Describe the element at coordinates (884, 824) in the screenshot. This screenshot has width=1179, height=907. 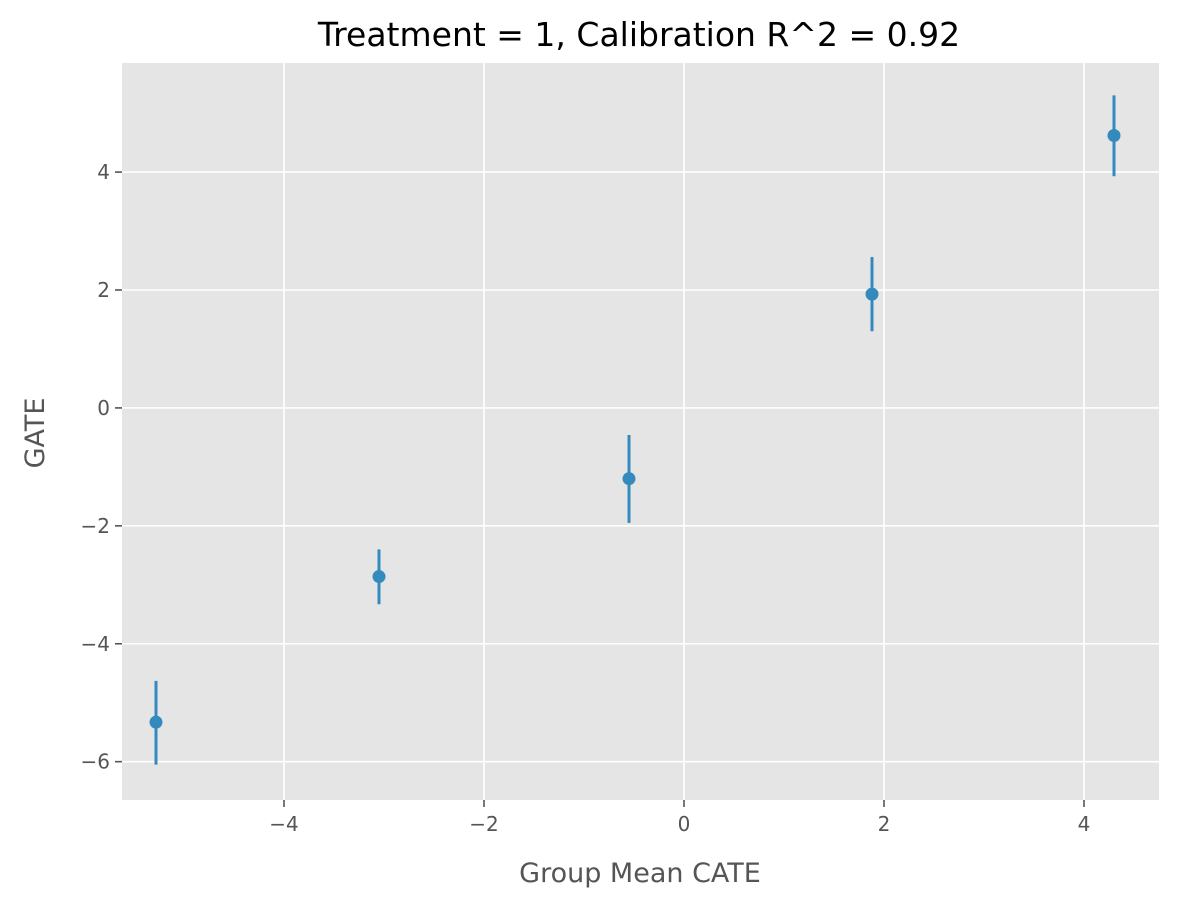
I see `x-tick-label: 2` at that location.